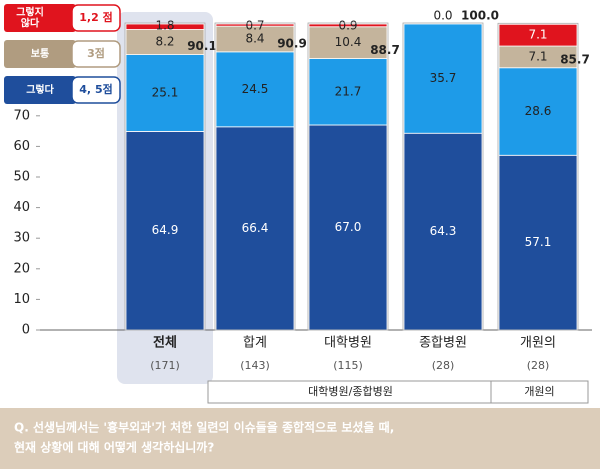  Describe the element at coordinates (165, 230) in the screenshot. I see `data-label: 64.9` at that location.